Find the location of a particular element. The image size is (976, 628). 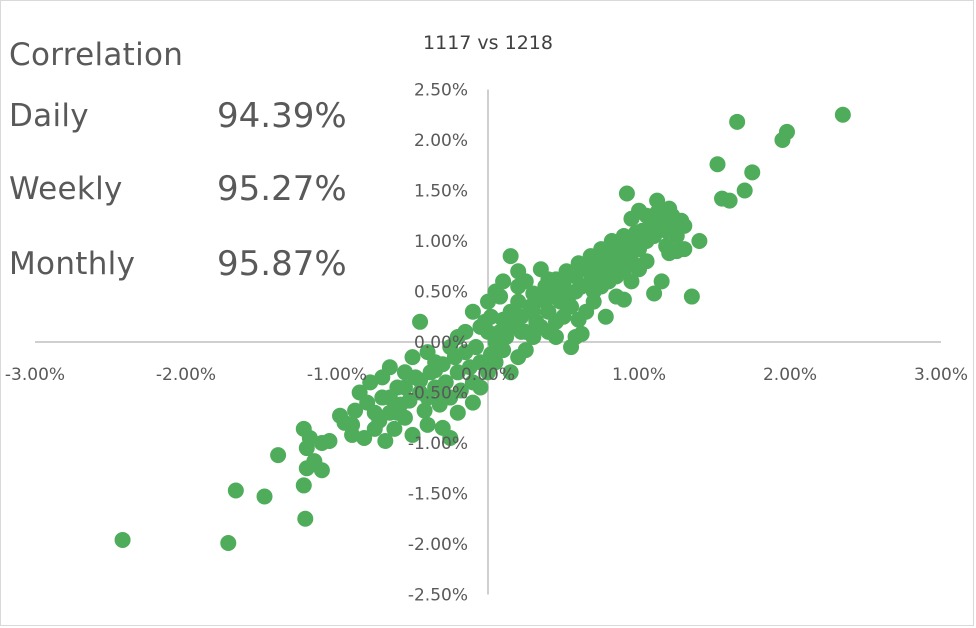

monthly-label: Monthly is located at coordinates (72, 264).